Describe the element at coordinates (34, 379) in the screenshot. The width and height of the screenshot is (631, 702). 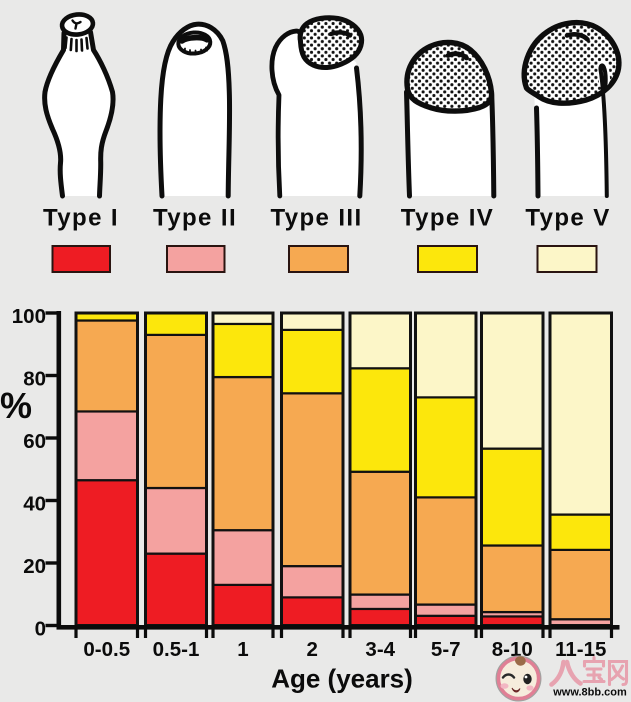
I see `svg-text: 80` at that location.